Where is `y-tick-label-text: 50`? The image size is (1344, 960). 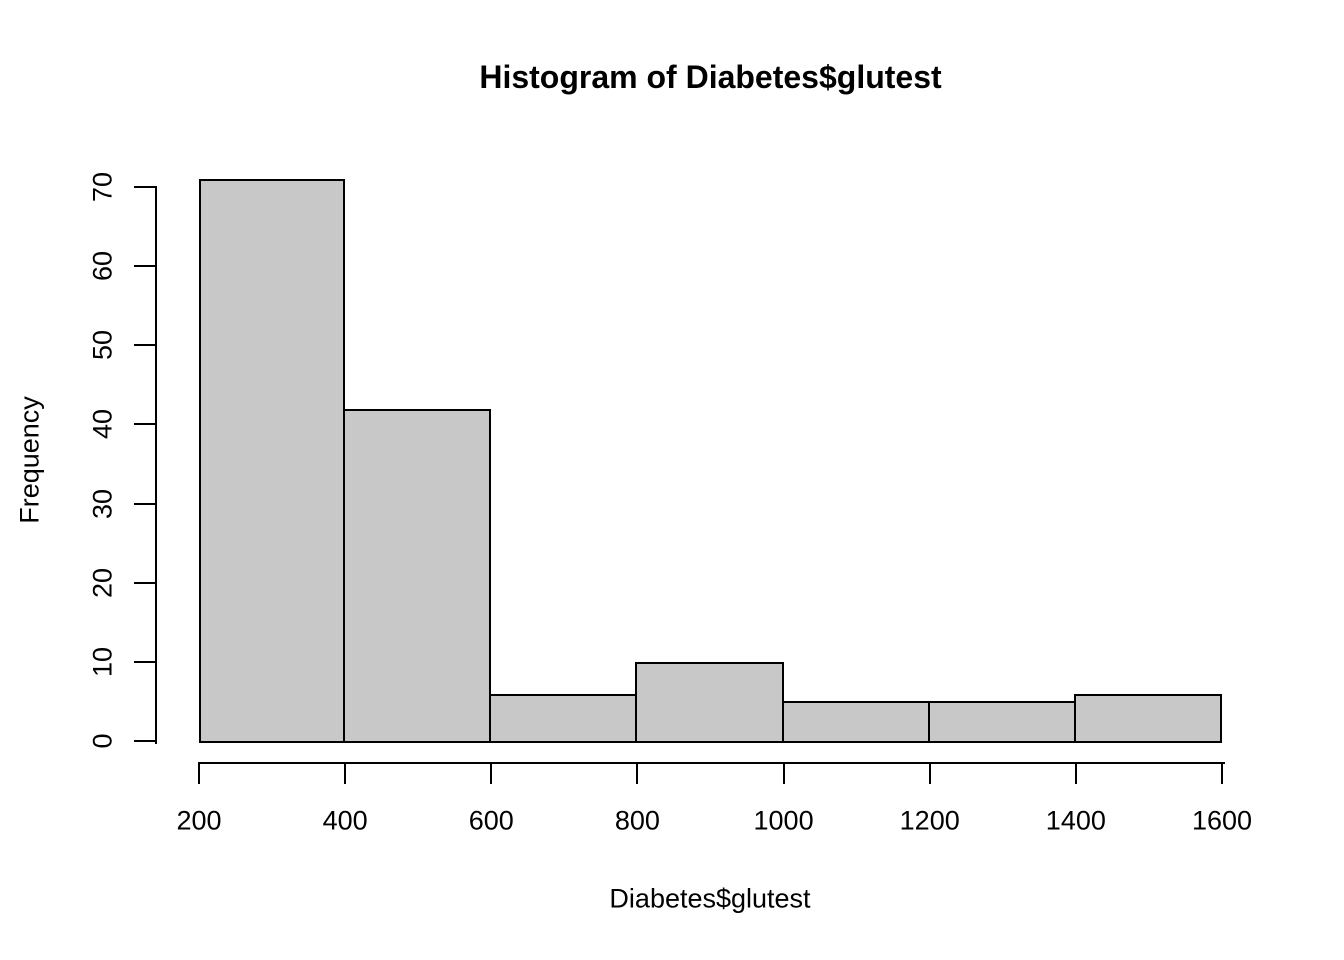
y-tick-label-text: 50 is located at coordinates (102, 345).